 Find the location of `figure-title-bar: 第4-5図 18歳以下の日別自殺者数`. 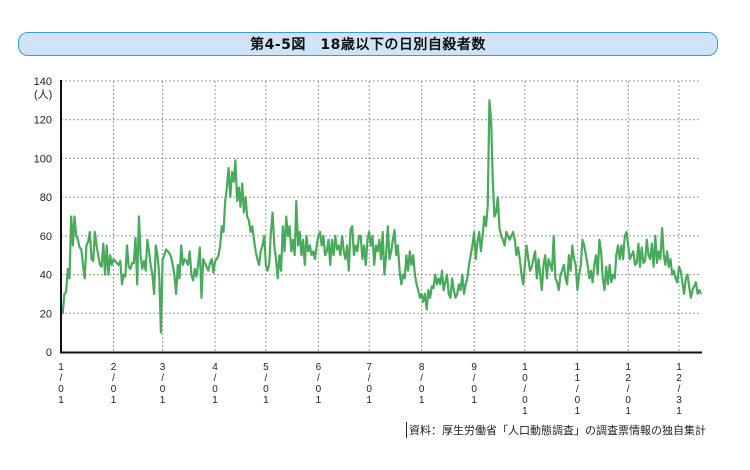

figure-title-bar: 第4-5図 18歳以下の日別自殺者数 is located at coordinates (368, 44).